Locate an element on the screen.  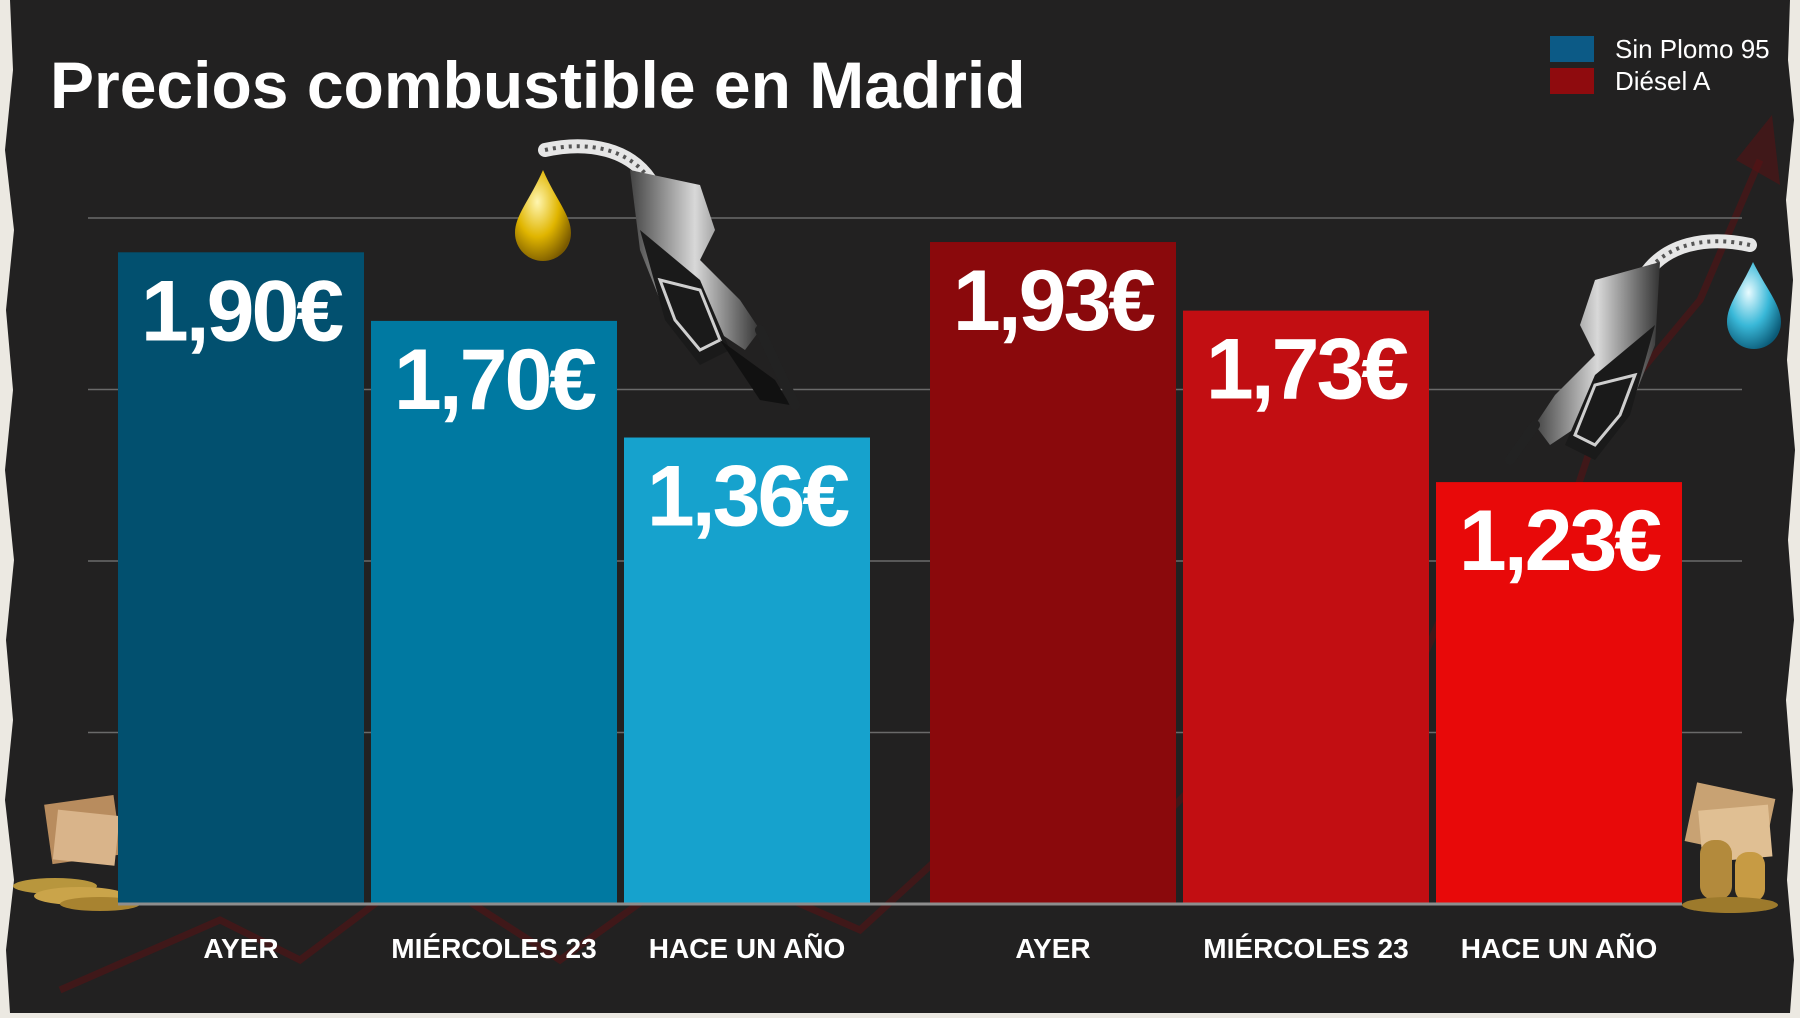
legend-label-diesel-a: Diésel A is located at coordinates (1663, 81).